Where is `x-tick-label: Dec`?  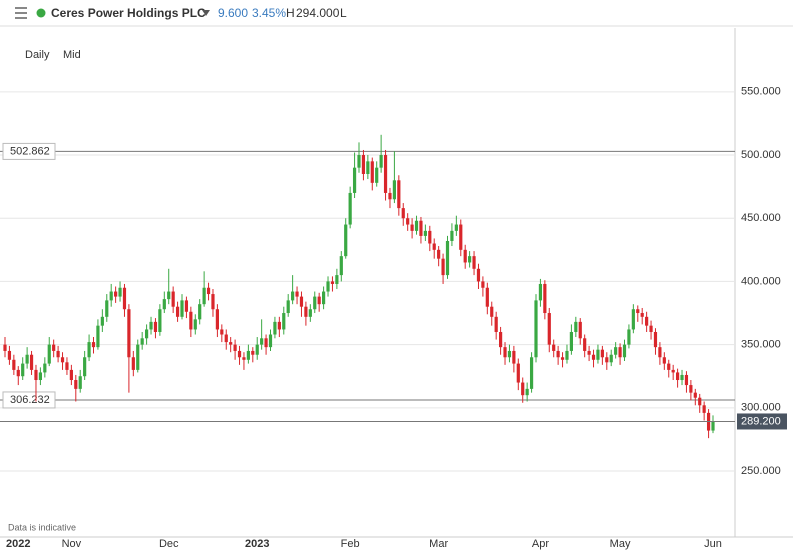 x-tick-label: Dec is located at coordinates (169, 544).